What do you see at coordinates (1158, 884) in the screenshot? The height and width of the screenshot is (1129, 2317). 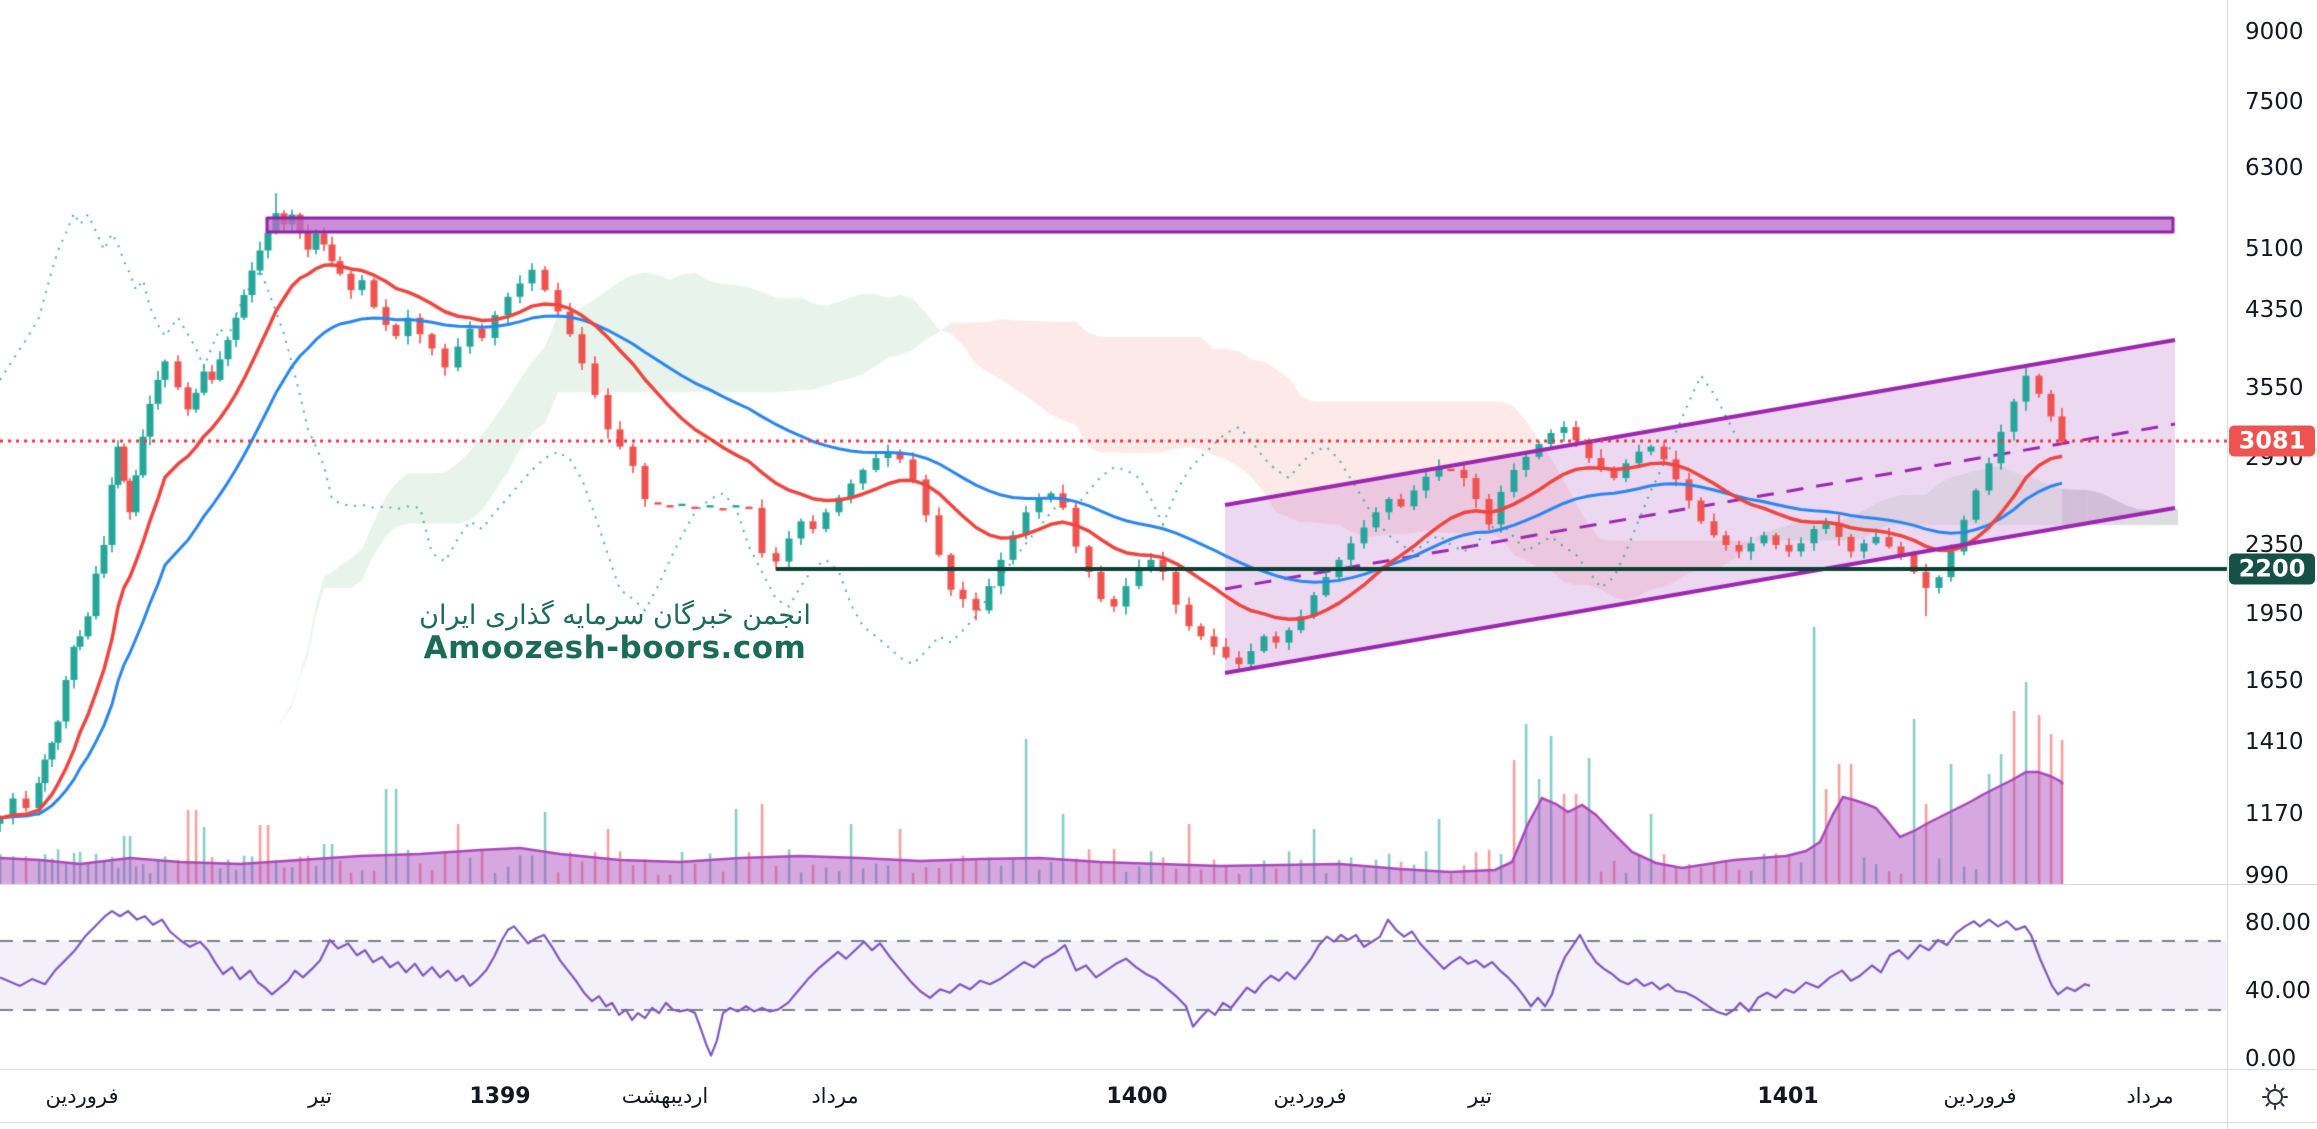 I see `pane-separator-main-rsi` at bounding box center [1158, 884].